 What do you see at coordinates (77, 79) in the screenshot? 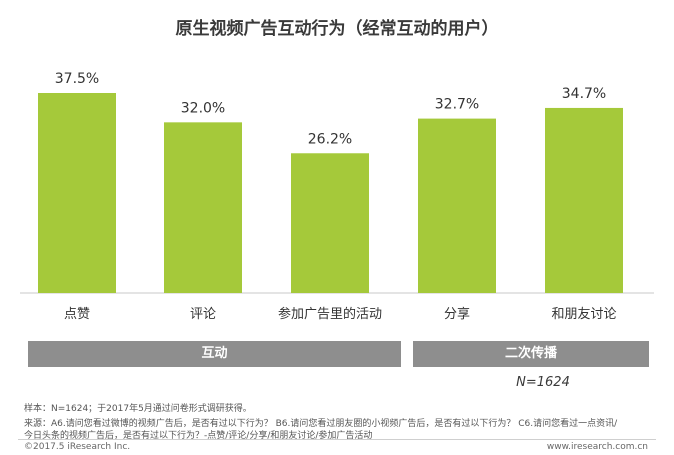
I see `bar-value-label-0: 37.5%` at bounding box center [77, 79].